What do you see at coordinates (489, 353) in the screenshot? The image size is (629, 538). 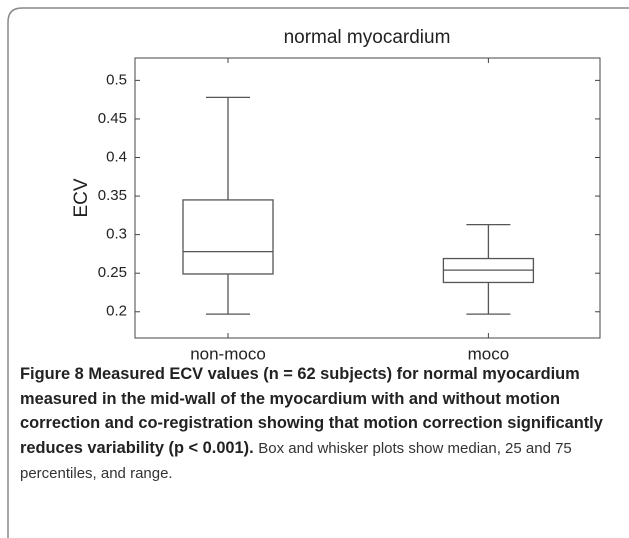 I see `x-tick-label: moco` at bounding box center [489, 353].